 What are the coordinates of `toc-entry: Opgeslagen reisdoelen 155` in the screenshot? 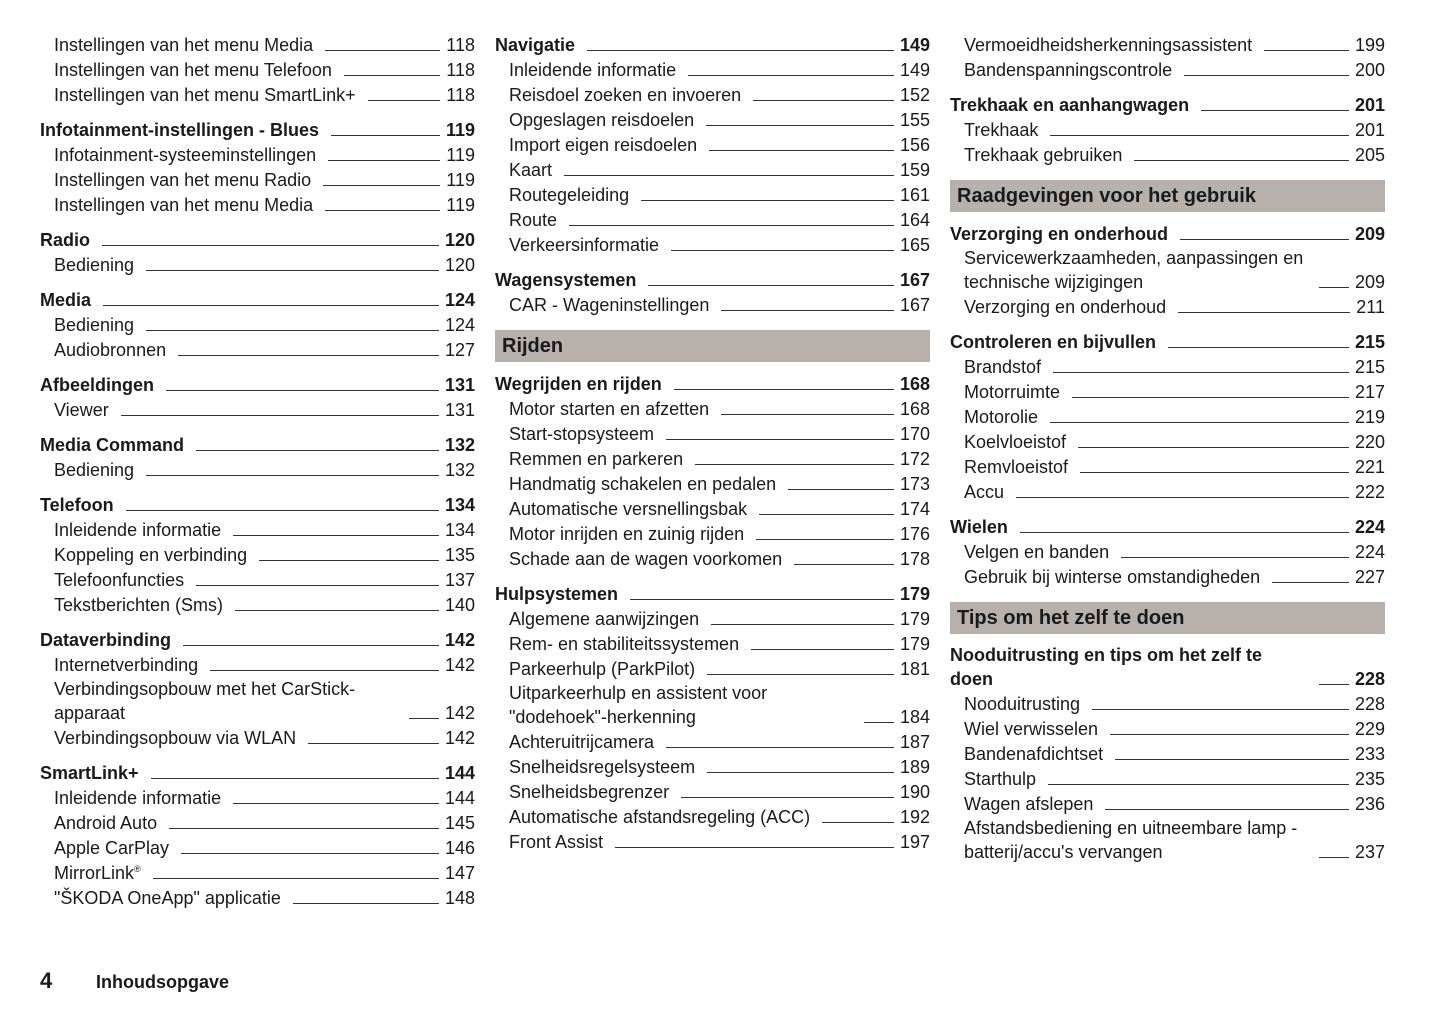 It's located at (712, 119).